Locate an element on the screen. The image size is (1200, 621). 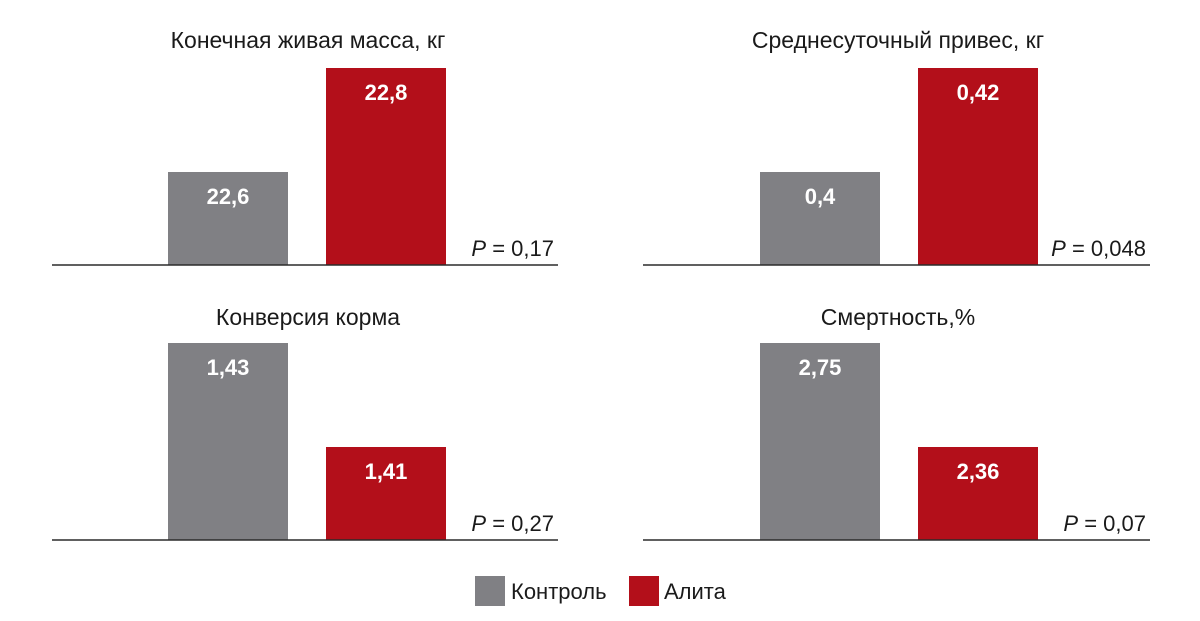
p-value: = 0,27 is located at coordinates (520, 523).